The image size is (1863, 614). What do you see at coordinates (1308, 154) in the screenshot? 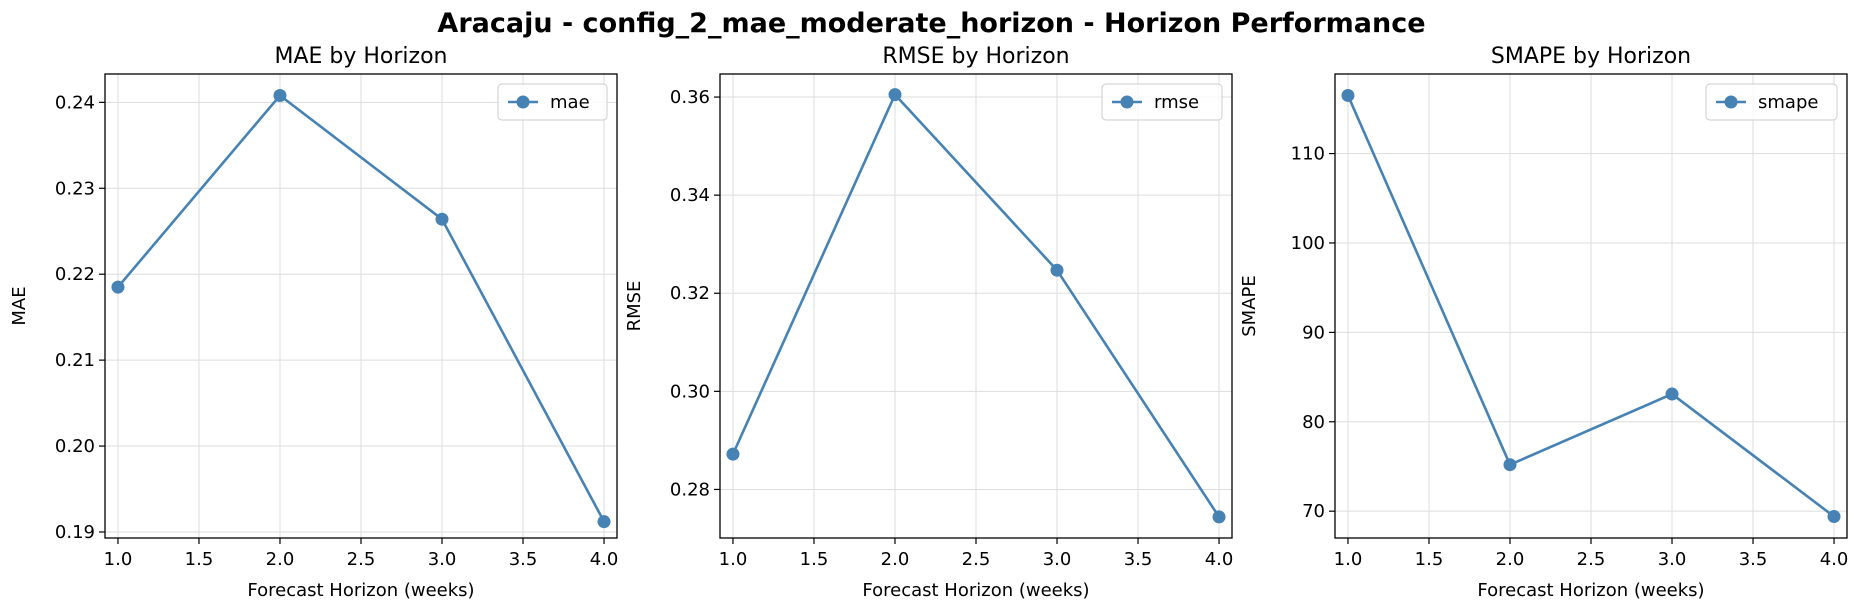
I see `y-tick-label: 110` at bounding box center [1308, 154].